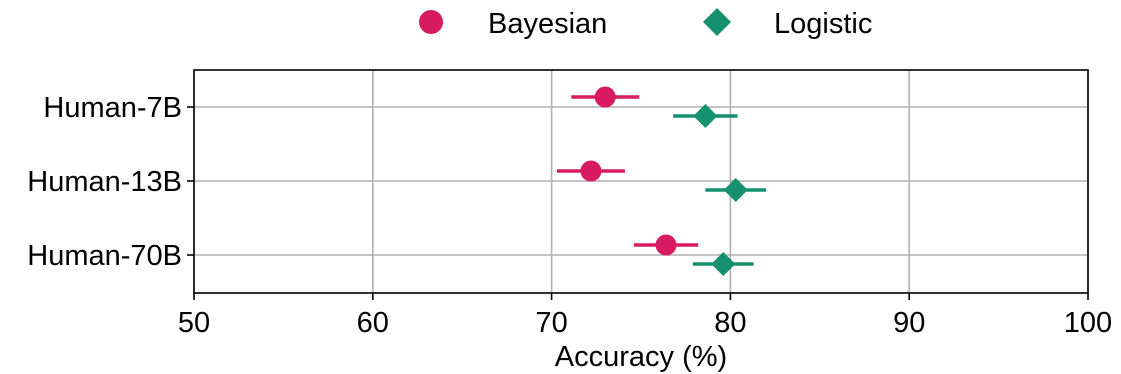  I want to click on legend-label-bayesian: Bayesian, so click(547, 24).